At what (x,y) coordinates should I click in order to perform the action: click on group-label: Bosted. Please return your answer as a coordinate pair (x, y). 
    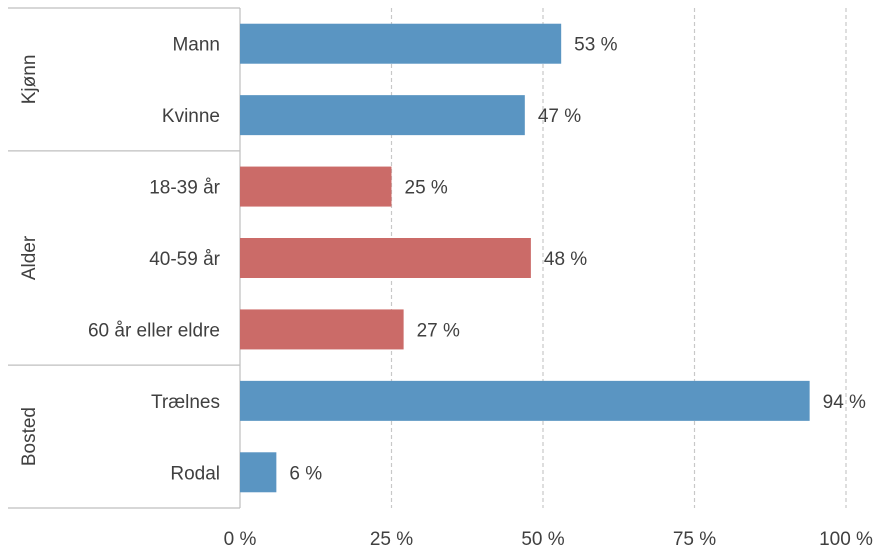
    Looking at the image, I should click on (29, 436).